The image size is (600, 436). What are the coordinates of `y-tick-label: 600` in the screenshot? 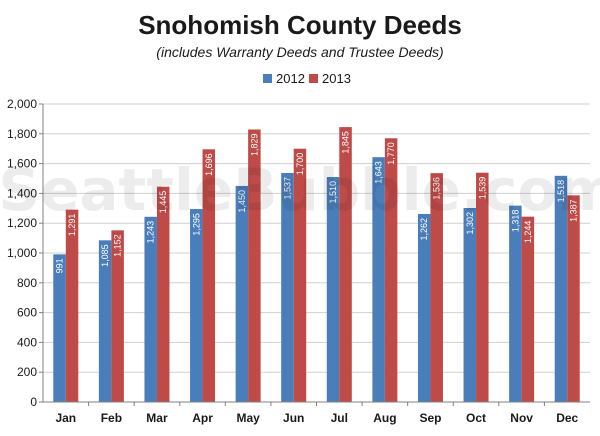 It's located at (27, 313).